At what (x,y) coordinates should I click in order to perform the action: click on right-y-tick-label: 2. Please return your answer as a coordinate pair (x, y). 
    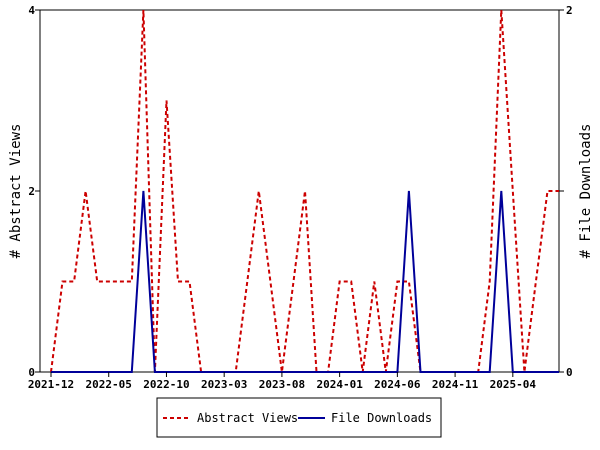
    Looking at the image, I should click on (569, 10).